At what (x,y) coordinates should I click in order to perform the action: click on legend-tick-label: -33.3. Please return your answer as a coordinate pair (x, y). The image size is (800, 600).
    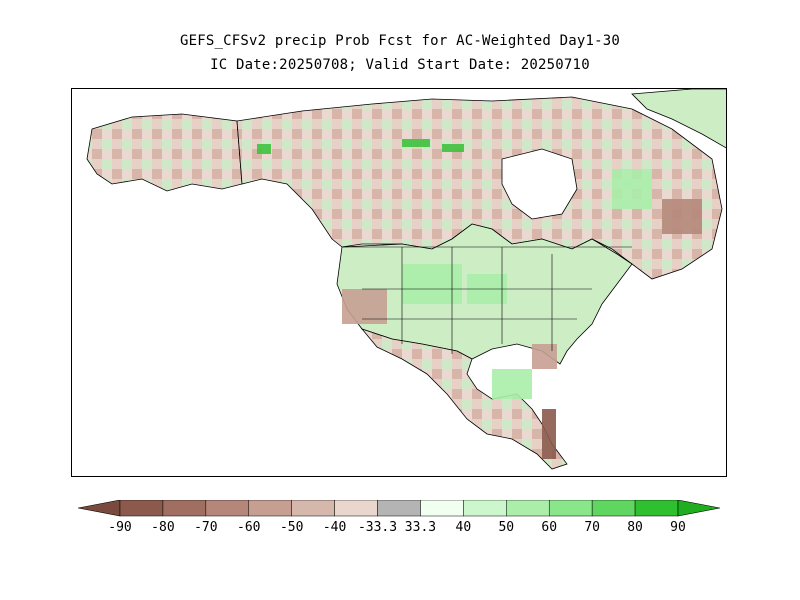
    Looking at the image, I should click on (377, 527).